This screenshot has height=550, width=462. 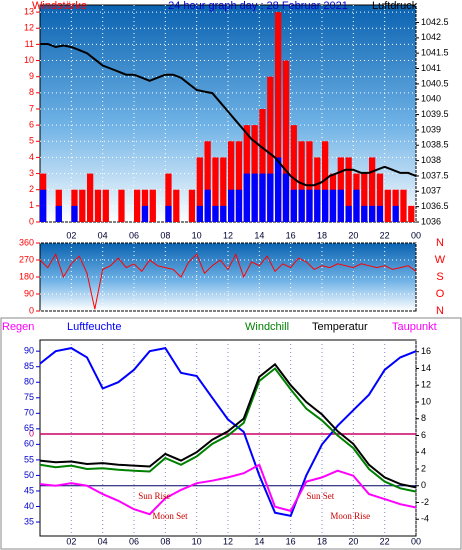 I want to click on y2-tick-label: 1040.5, so click(x=435, y=83).